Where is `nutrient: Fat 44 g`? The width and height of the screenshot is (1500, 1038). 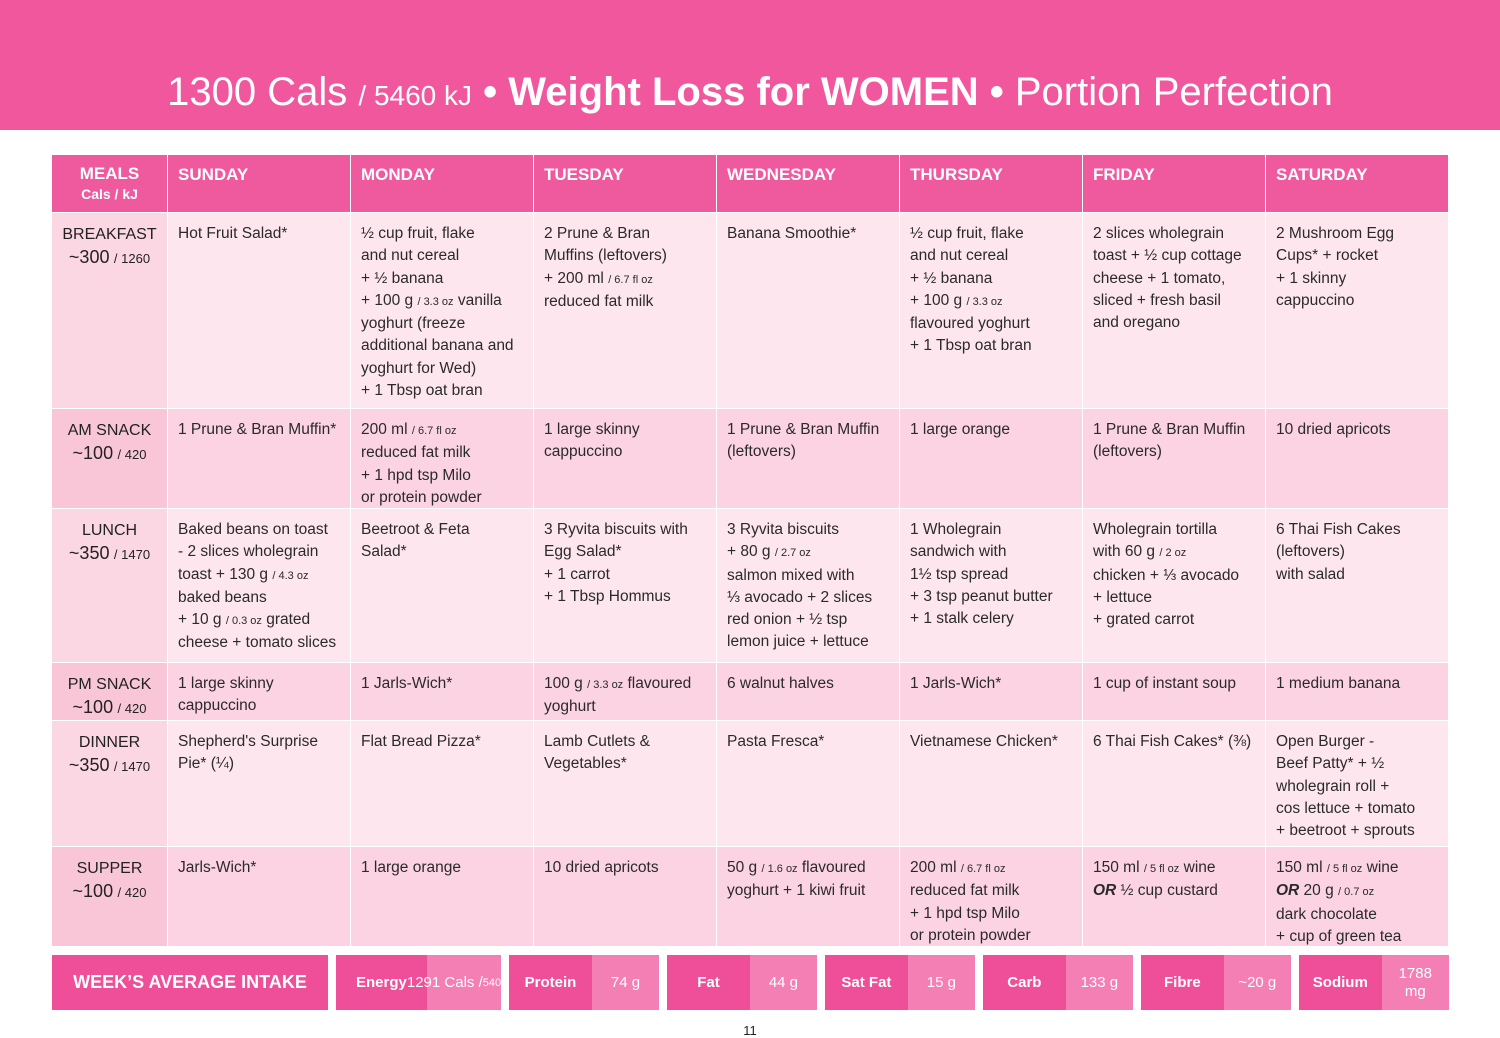
nutrient: Fat 44 g is located at coordinates (742, 982).